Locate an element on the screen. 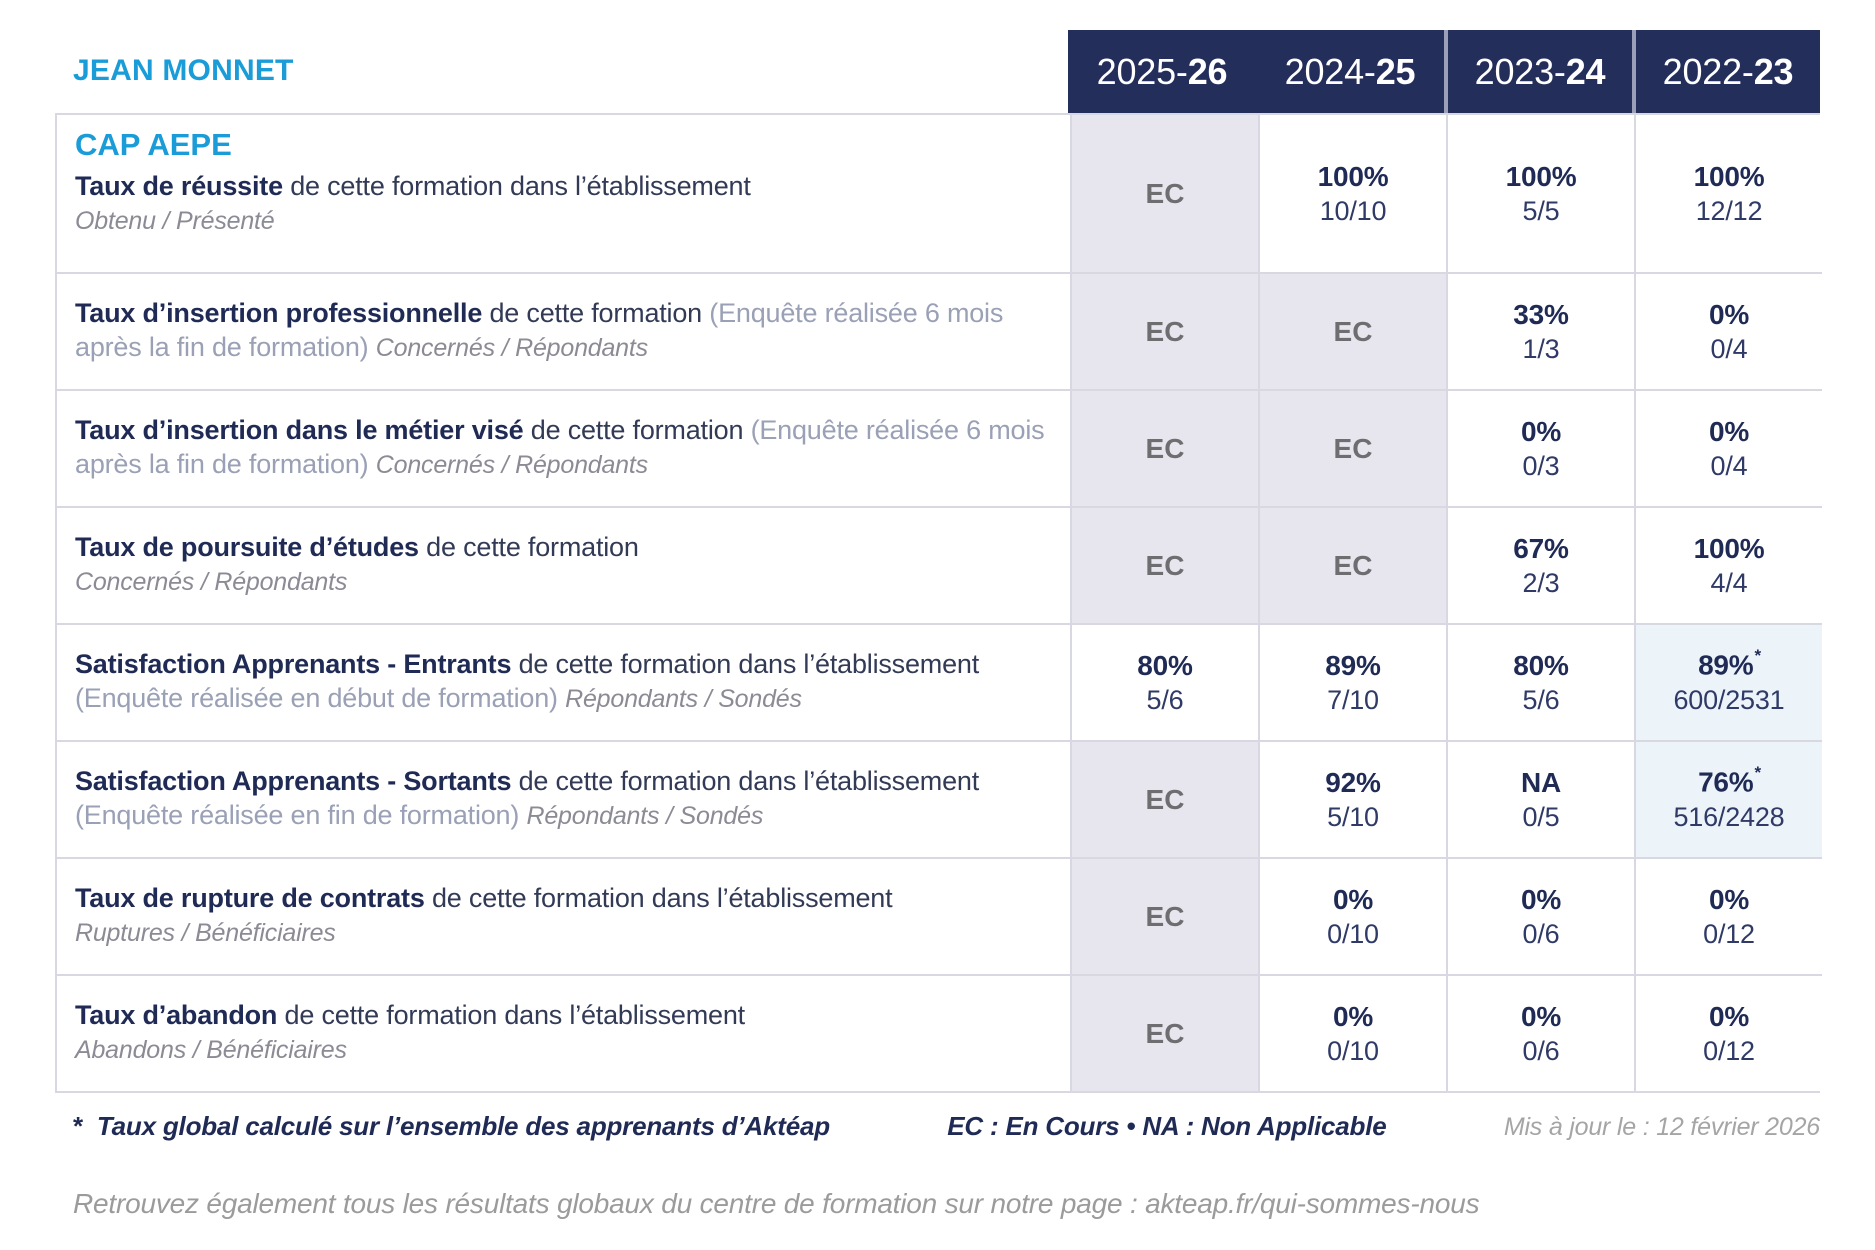 The height and width of the screenshot is (1250, 1875). result-cell: 0% 0/4 is located at coordinates (1728, 330).